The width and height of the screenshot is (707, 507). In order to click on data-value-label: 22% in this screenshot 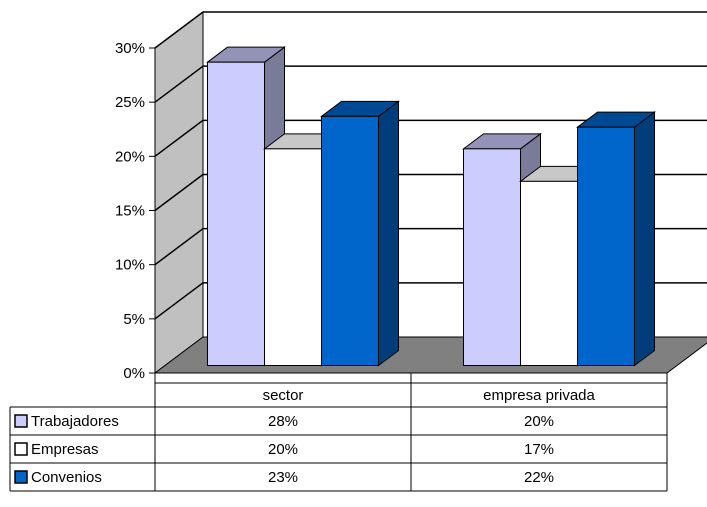, I will do `click(539, 477)`.